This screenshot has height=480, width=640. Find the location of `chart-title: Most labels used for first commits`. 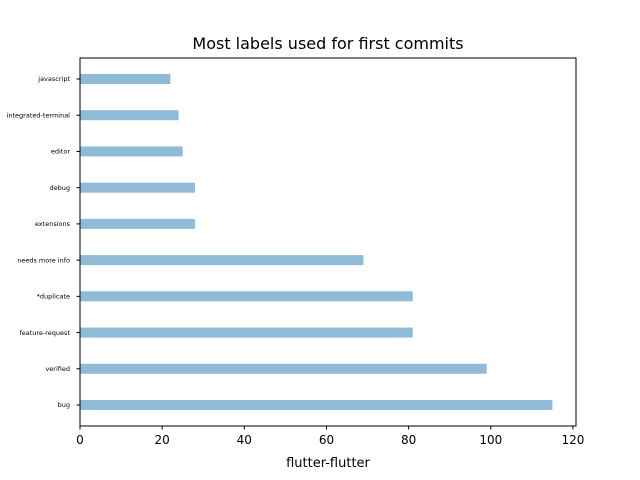

chart-title: Most labels used for first commits is located at coordinates (327, 43).